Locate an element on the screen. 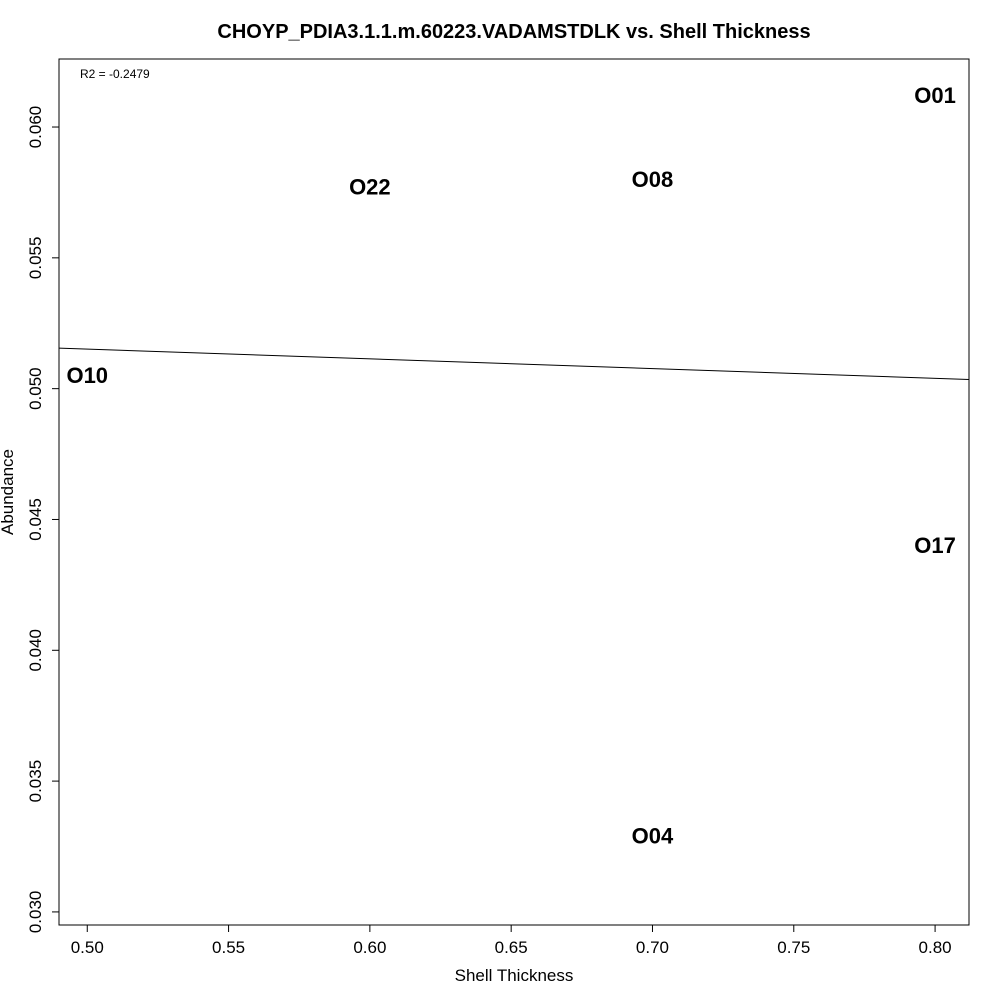 The height and width of the screenshot is (1000, 1000). y-tick-label: 0.035 is located at coordinates (35, 781).